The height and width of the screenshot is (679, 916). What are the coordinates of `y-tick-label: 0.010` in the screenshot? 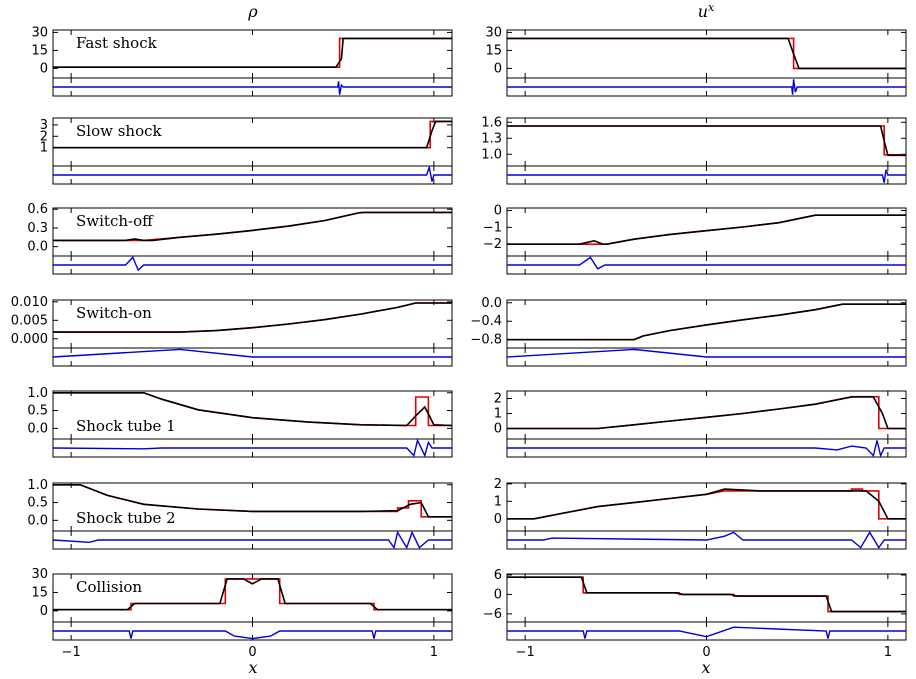 It's located at (29, 302).